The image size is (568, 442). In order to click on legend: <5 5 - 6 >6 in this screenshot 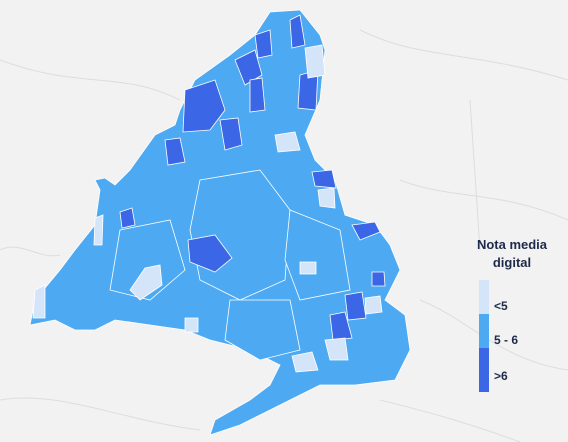, I will do `click(498, 336)`.